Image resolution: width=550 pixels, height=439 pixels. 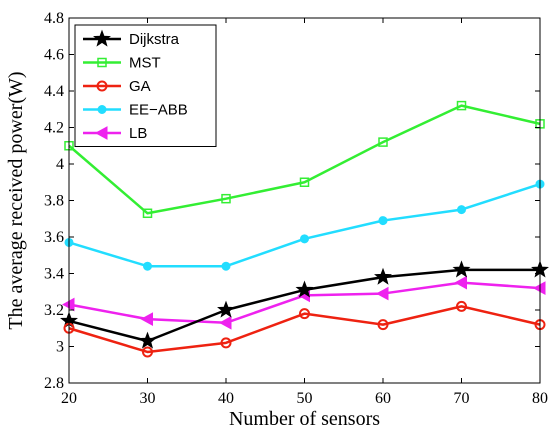 I want to click on series-ga, so click(x=304, y=329).